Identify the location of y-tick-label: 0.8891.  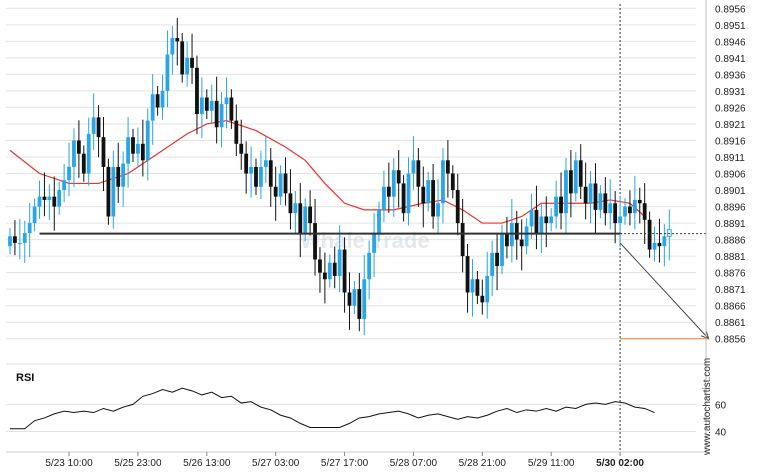
(730, 224).